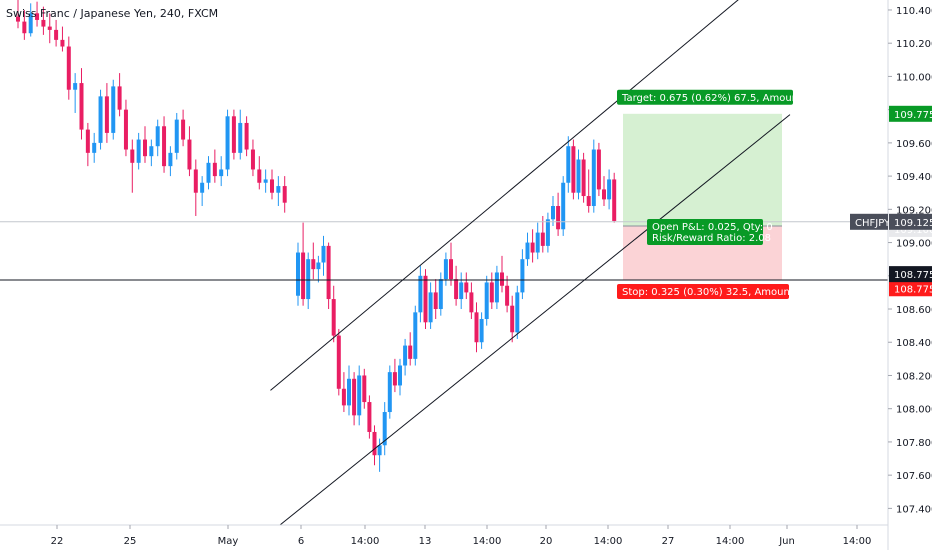 The image size is (932, 550). I want to click on target-zone, so click(702, 169).